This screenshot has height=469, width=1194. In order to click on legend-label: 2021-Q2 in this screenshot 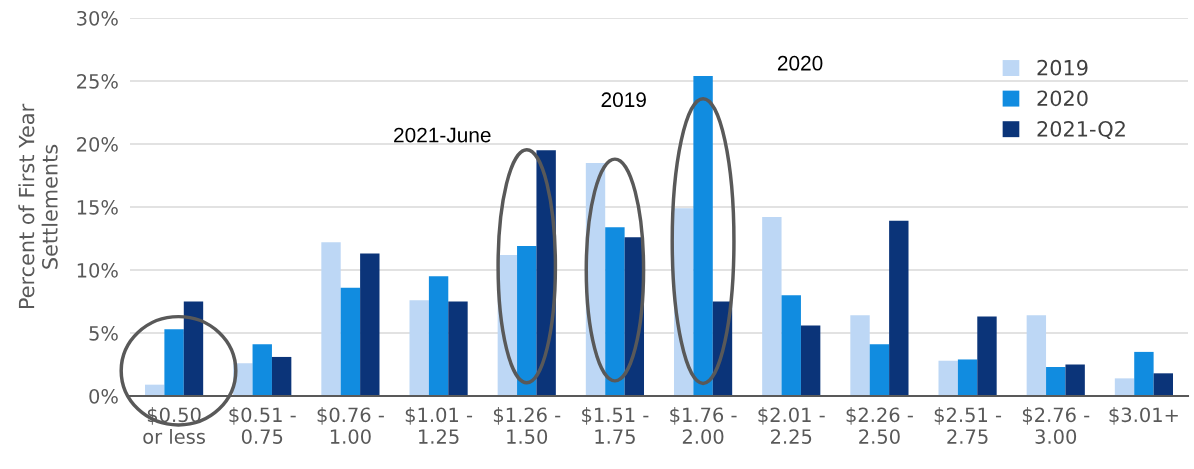, I will do `click(1081, 130)`.